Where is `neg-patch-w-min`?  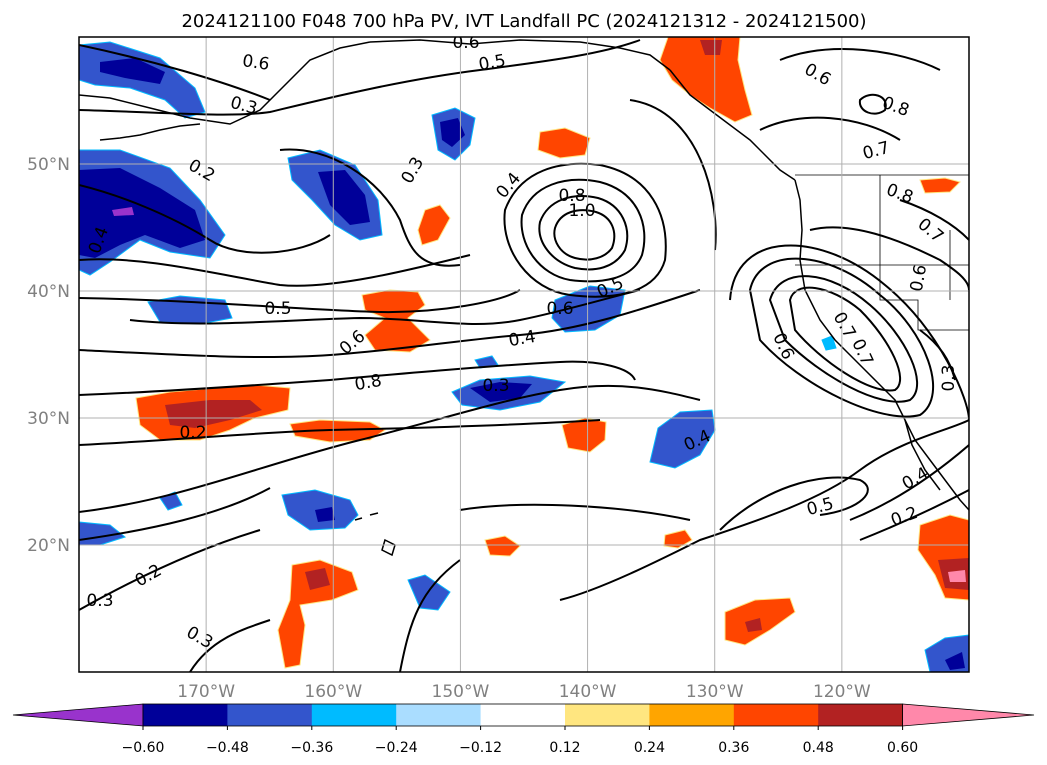 neg-patch-w-min is located at coordinates (123, 211).